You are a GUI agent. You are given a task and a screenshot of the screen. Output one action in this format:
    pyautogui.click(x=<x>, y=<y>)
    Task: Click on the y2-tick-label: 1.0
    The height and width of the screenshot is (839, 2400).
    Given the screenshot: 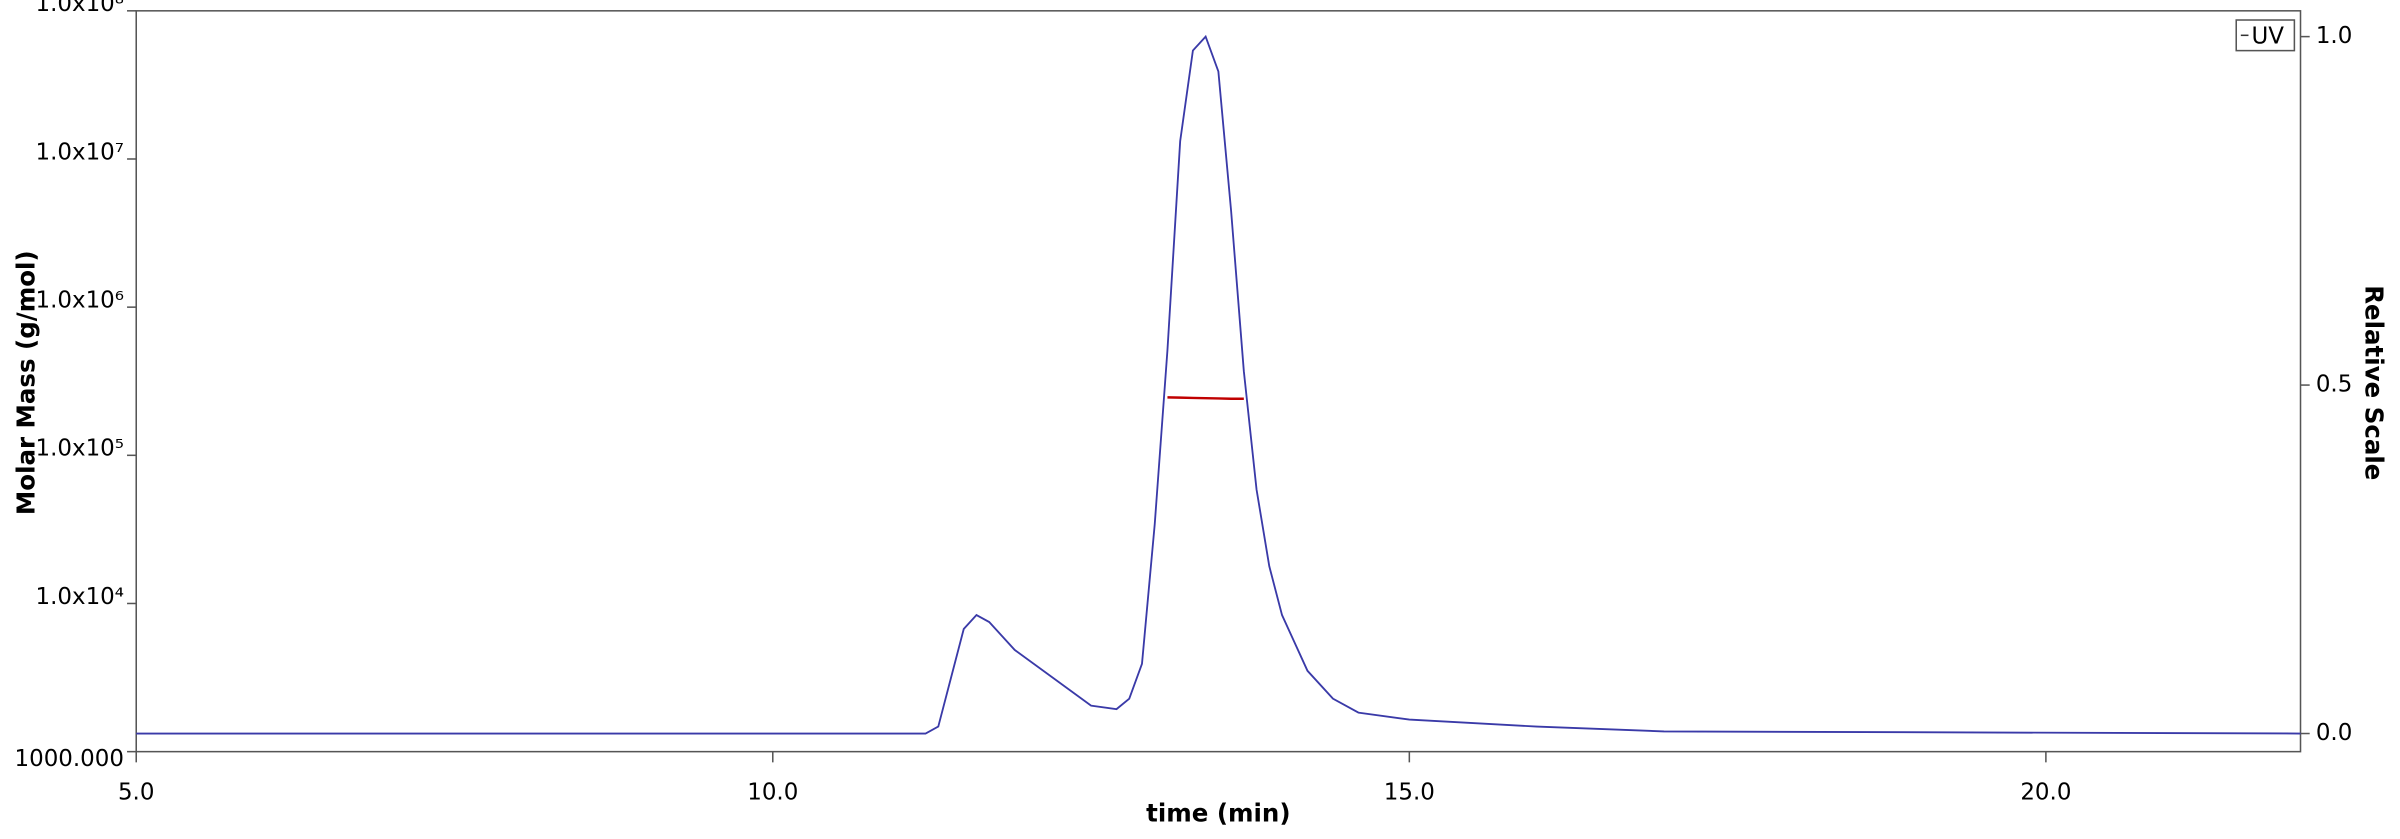 What is the action you would take?
    pyautogui.click(x=2334, y=36)
    